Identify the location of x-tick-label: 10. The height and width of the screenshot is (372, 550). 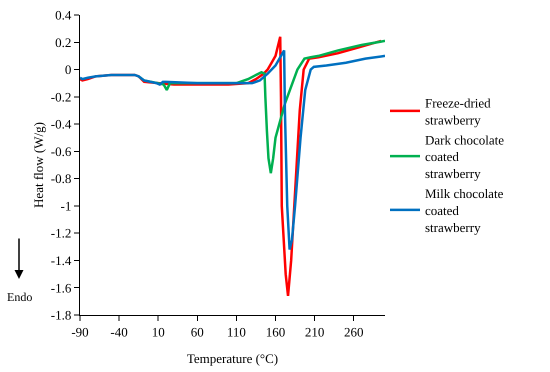
(158, 332).